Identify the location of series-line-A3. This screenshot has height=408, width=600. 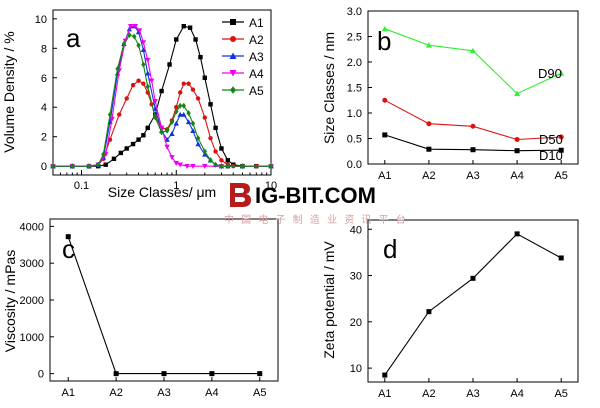
(162, 96).